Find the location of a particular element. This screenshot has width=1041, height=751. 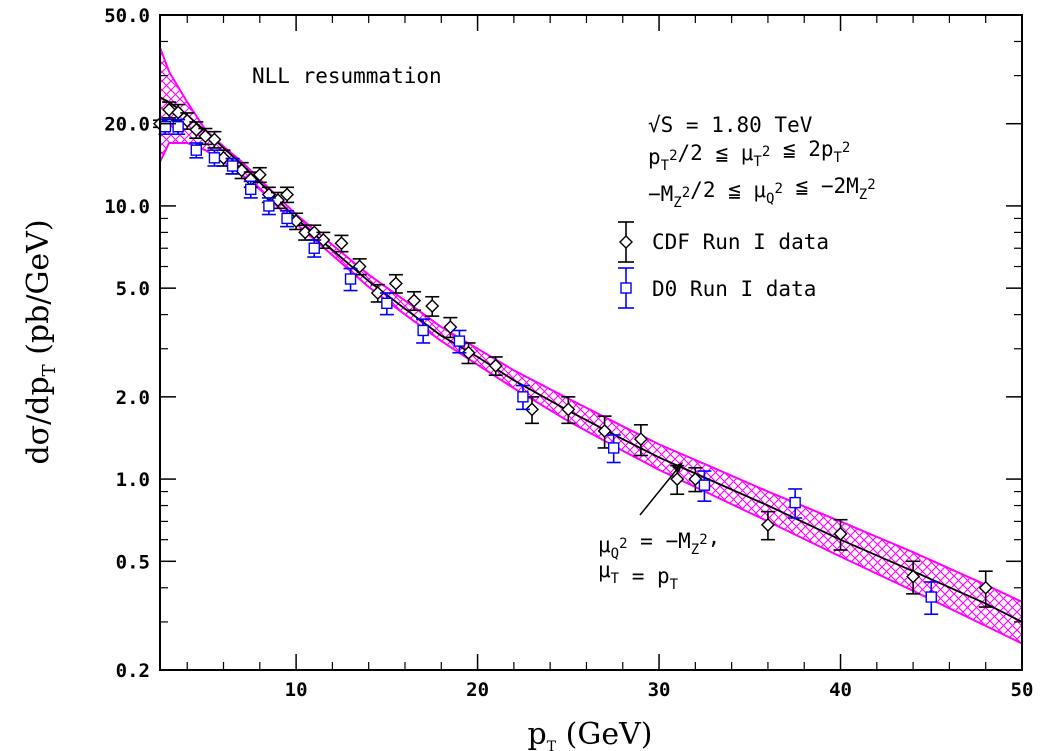

mu-q-range-annotation: −MZ2/2 ≦ μQ2 ≦ −2MZ2 is located at coordinates (762, 192).